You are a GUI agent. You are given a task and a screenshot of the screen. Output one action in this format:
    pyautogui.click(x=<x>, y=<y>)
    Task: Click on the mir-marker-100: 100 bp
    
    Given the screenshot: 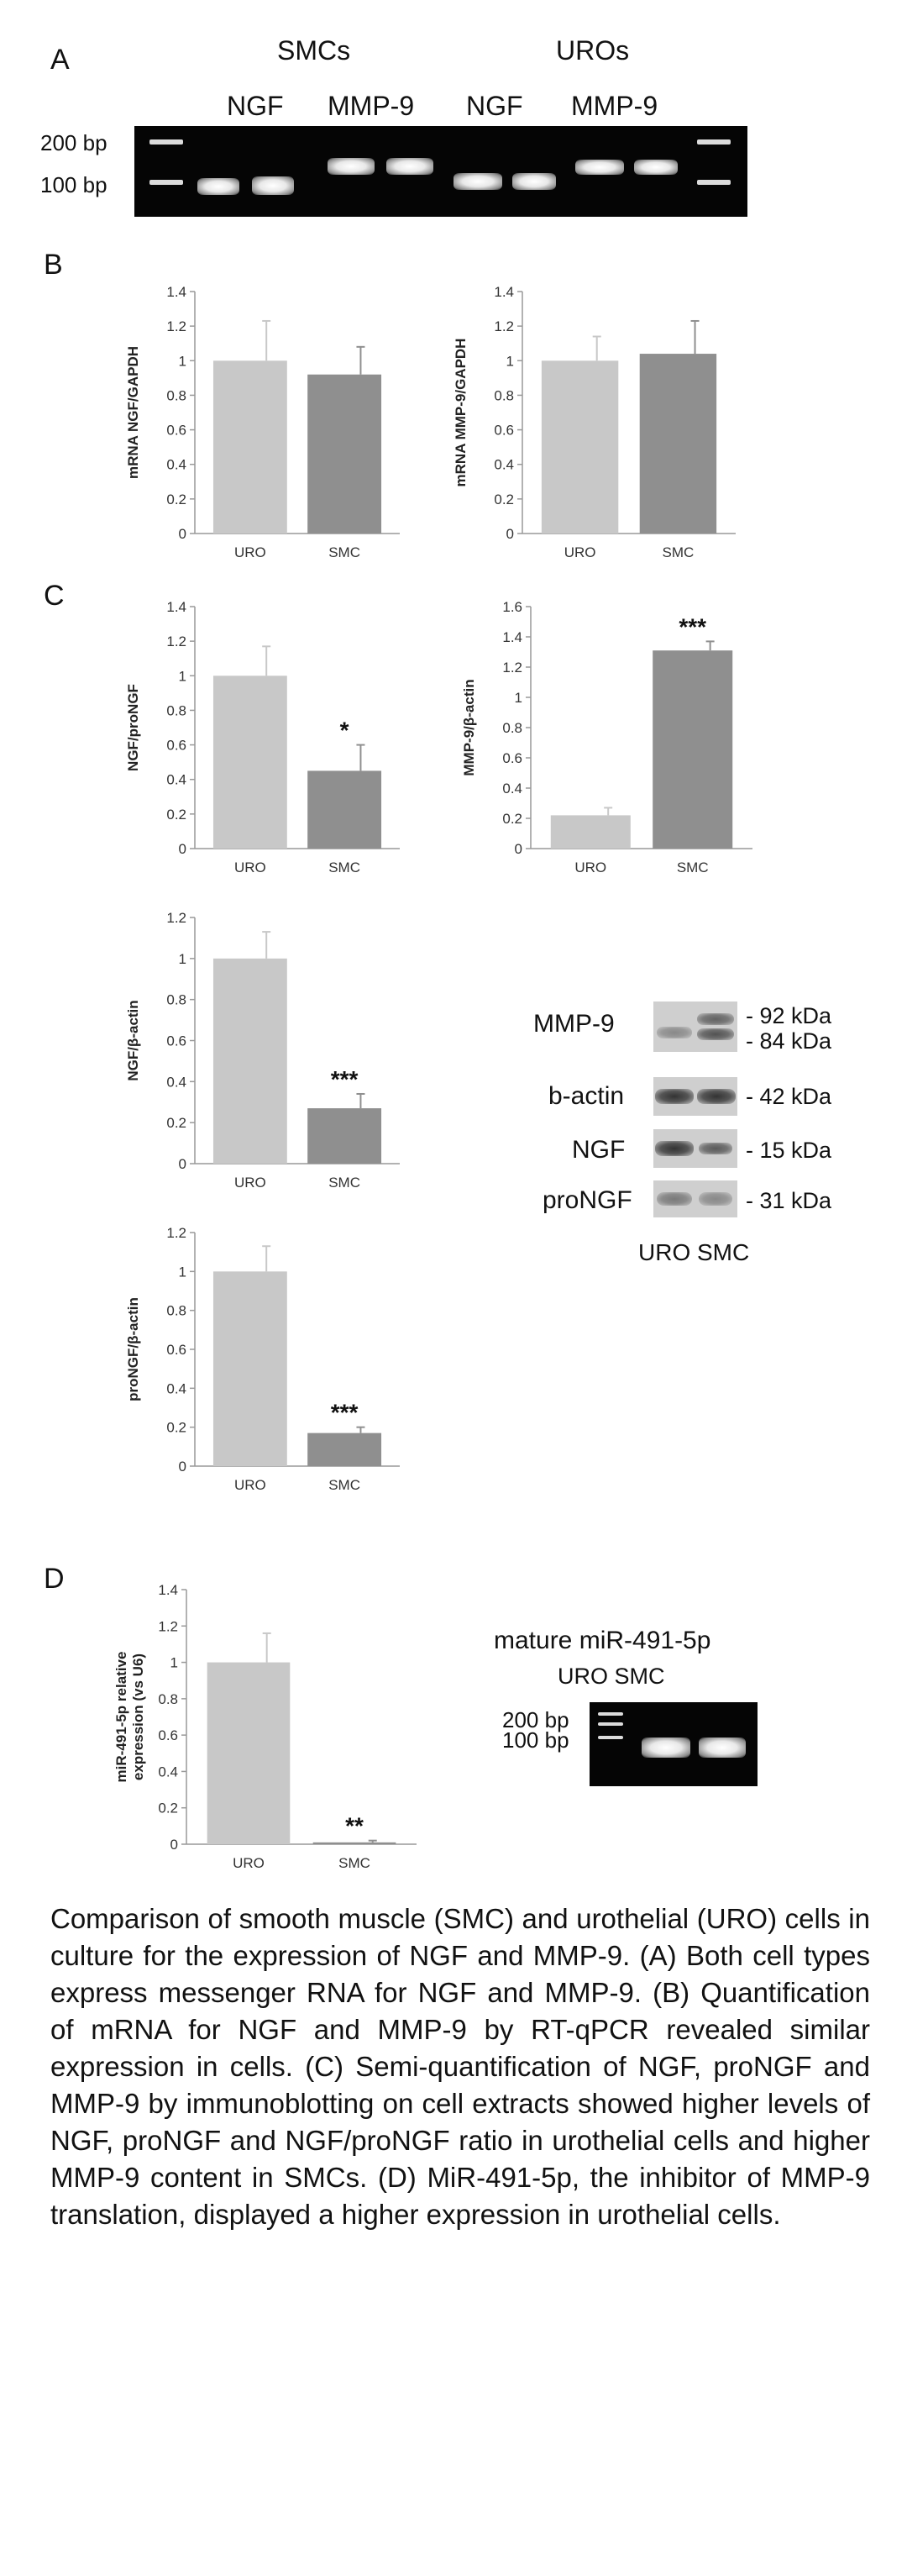 What is the action you would take?
    pyautogui.click(x=535, y=1740)
    